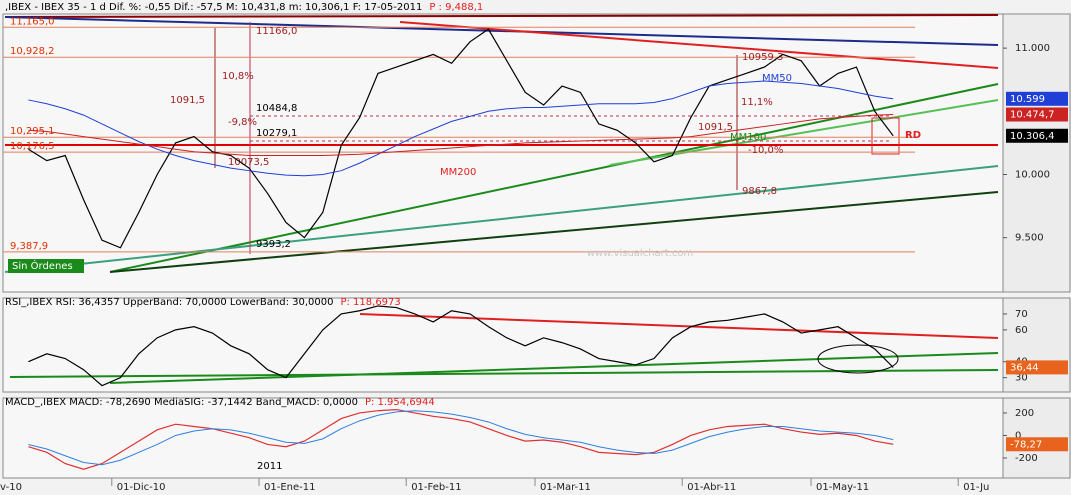  I want to click on level-label: 9,387,9, so click(29, 246).